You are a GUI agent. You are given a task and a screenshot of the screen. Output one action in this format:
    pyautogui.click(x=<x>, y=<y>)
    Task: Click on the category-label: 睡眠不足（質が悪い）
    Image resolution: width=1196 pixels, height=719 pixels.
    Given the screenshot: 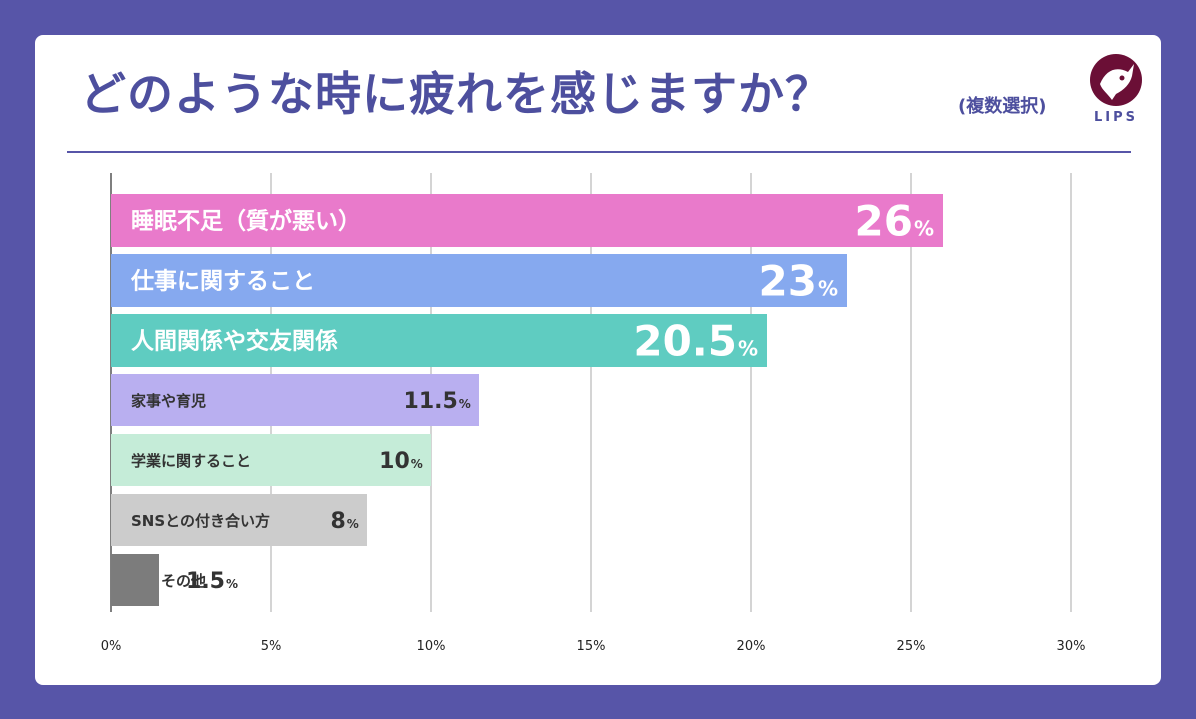 What is the action you would take?
    pyautogui.click(x=246, y=221)
    